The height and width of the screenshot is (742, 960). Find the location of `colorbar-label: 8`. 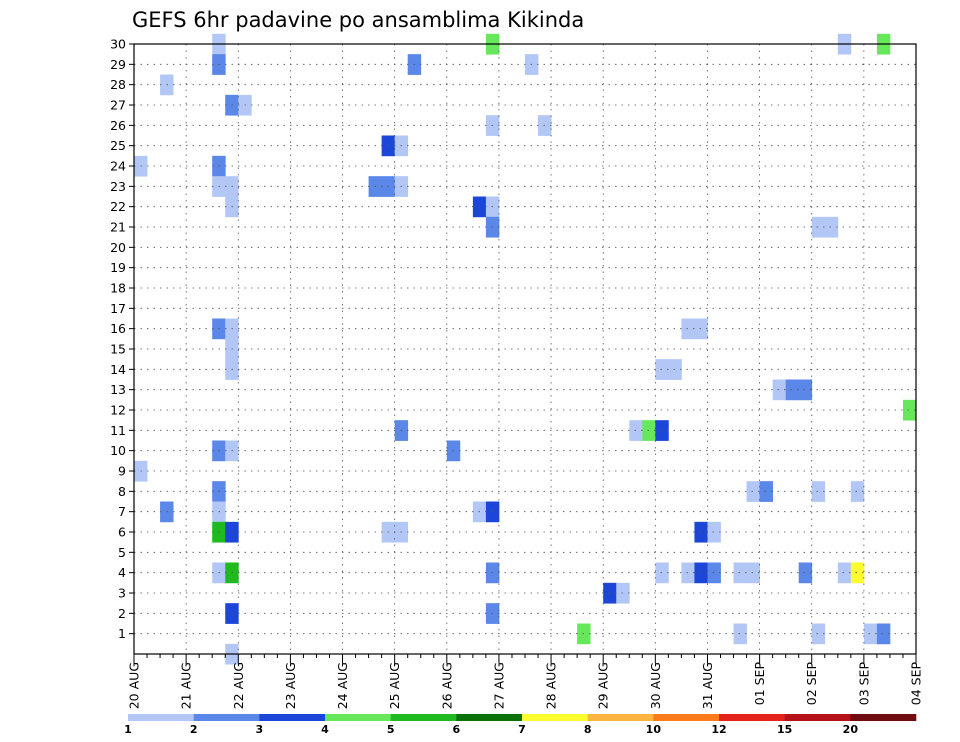

colorbar-label: 8 is located at coordinates (588, 729).